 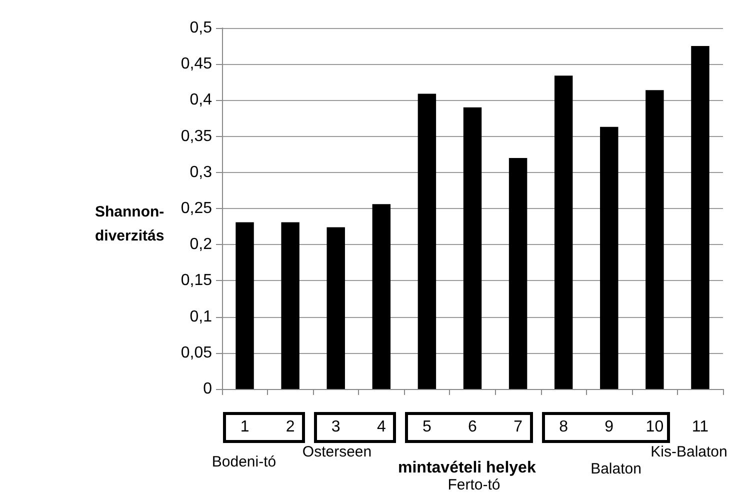 What do you see at coordinates (655, 427) in the screenshot?
I see `x-tick-label: 10` at bounding box center [655, 427].